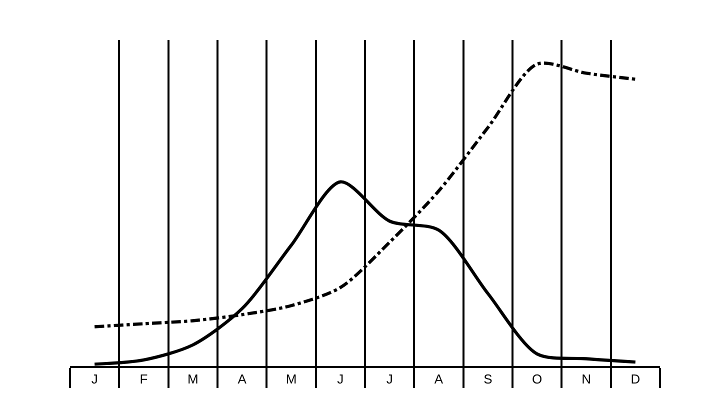 The height and width of the screenshot is (412, 717). What do you see at coordinates (586, 379) in the screenshot?
I see `x-tick-label: N` at bounding box center [586, 379].